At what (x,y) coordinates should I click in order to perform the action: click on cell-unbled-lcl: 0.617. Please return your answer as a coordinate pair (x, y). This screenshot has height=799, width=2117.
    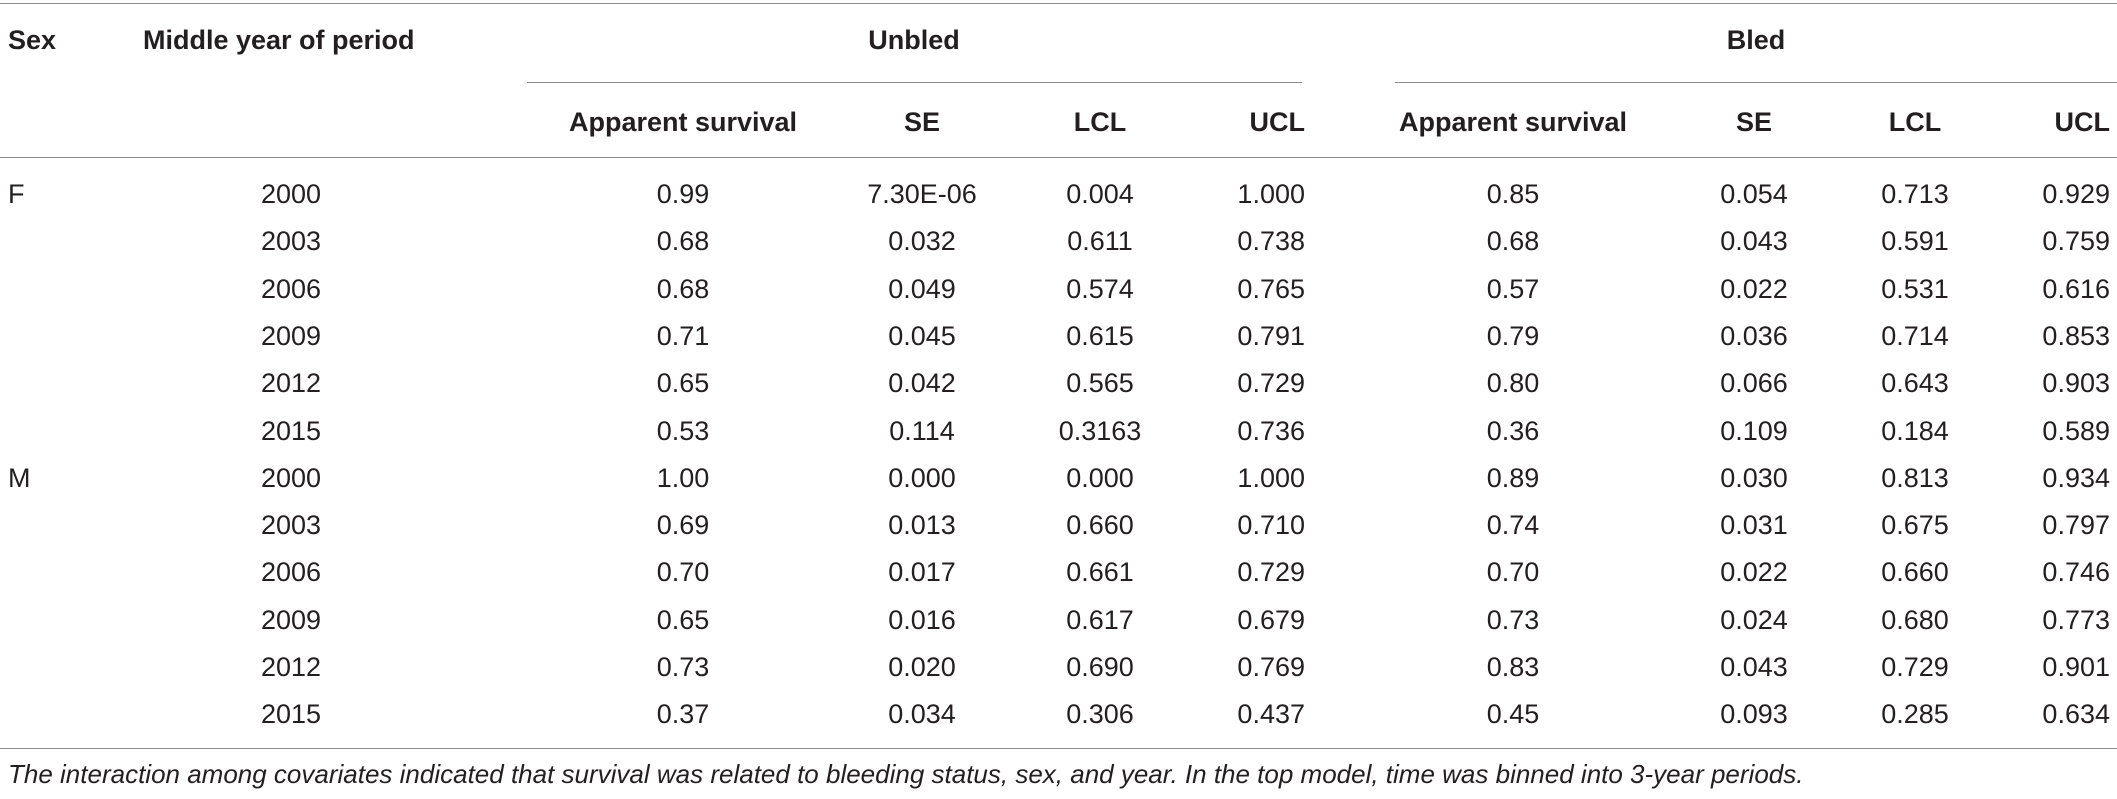
    Looking at the image, I should click on (1100, 620).